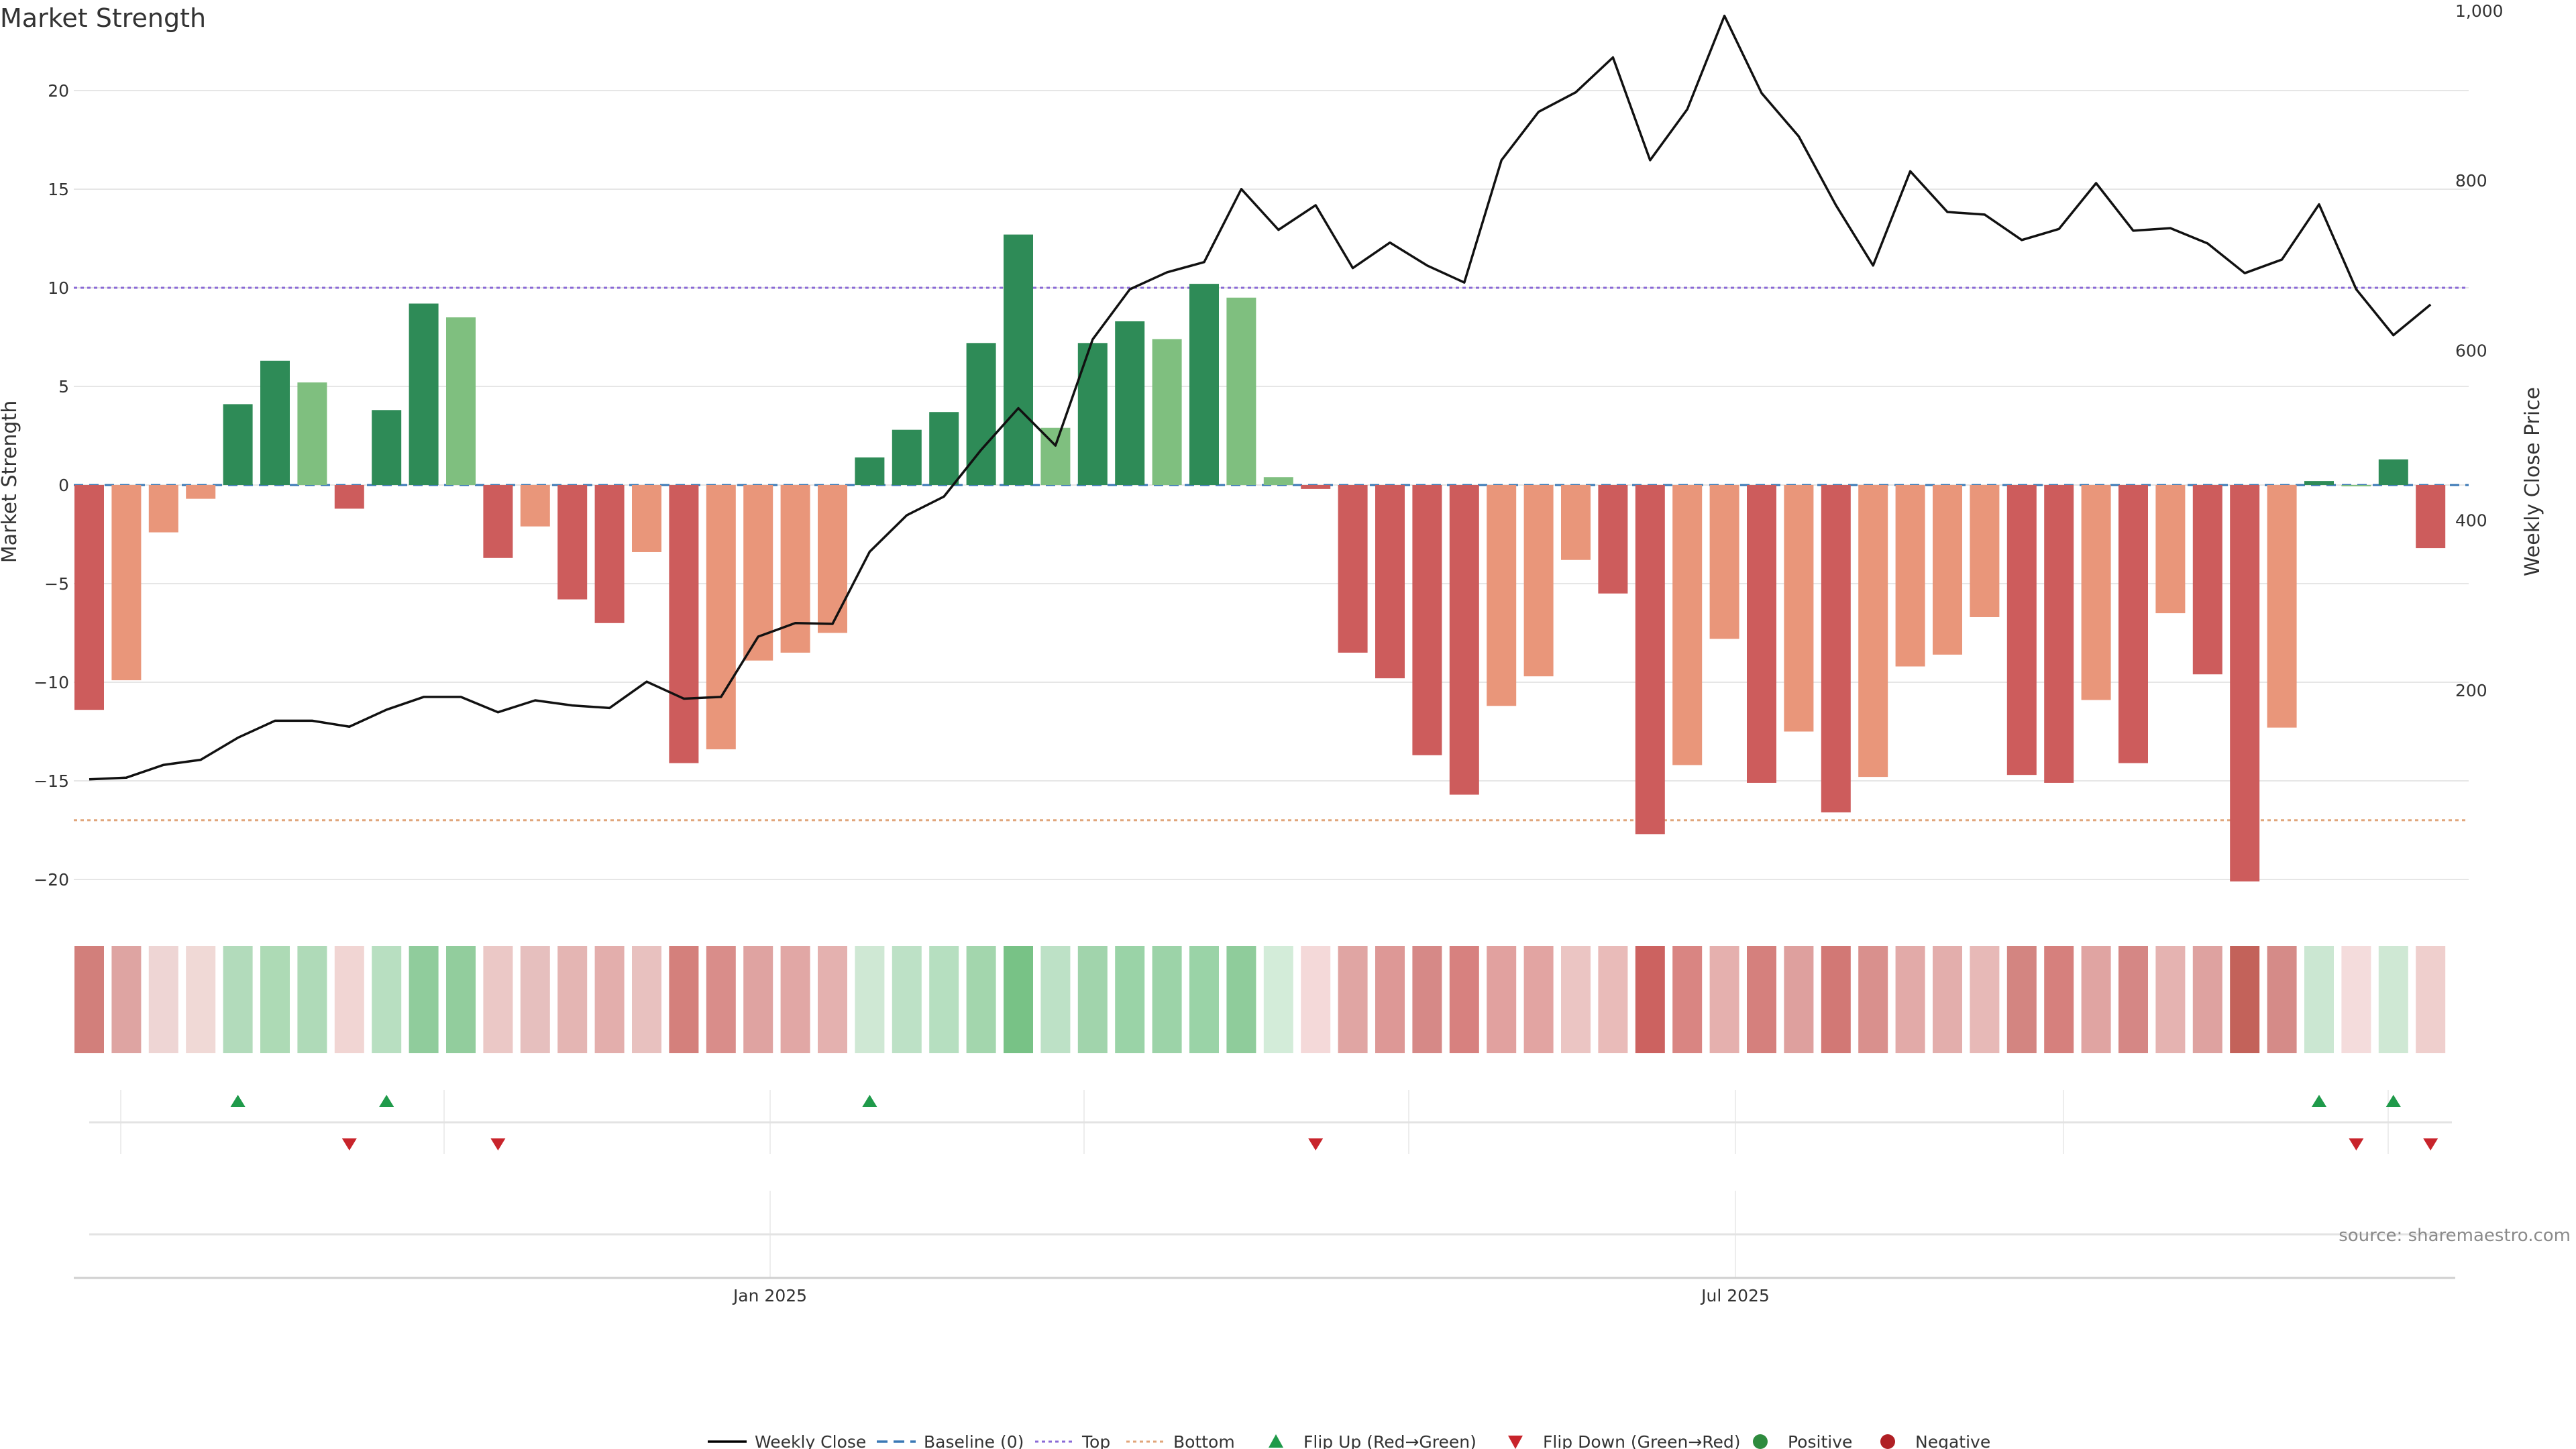  Describe the element at coordinates (103, 18) in the screenshot. I see `chart-title: Market Strength` at that location.